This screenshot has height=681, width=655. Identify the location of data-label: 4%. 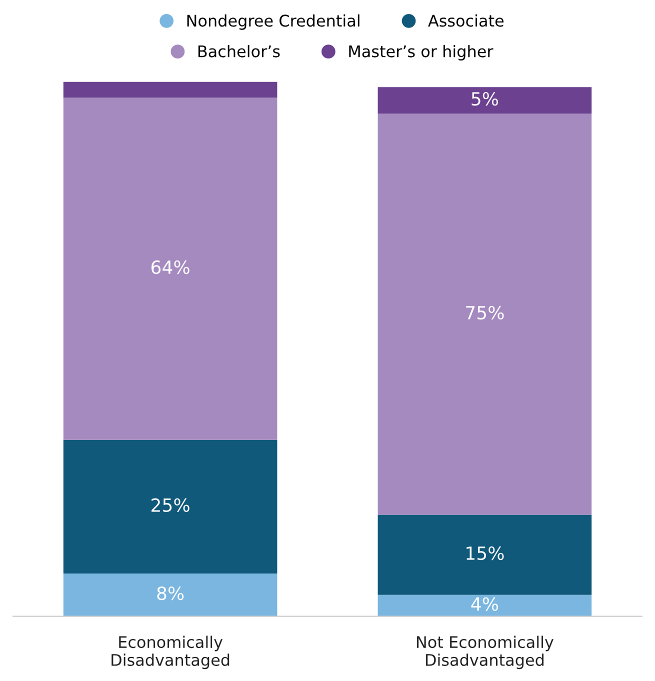
(484, 604).